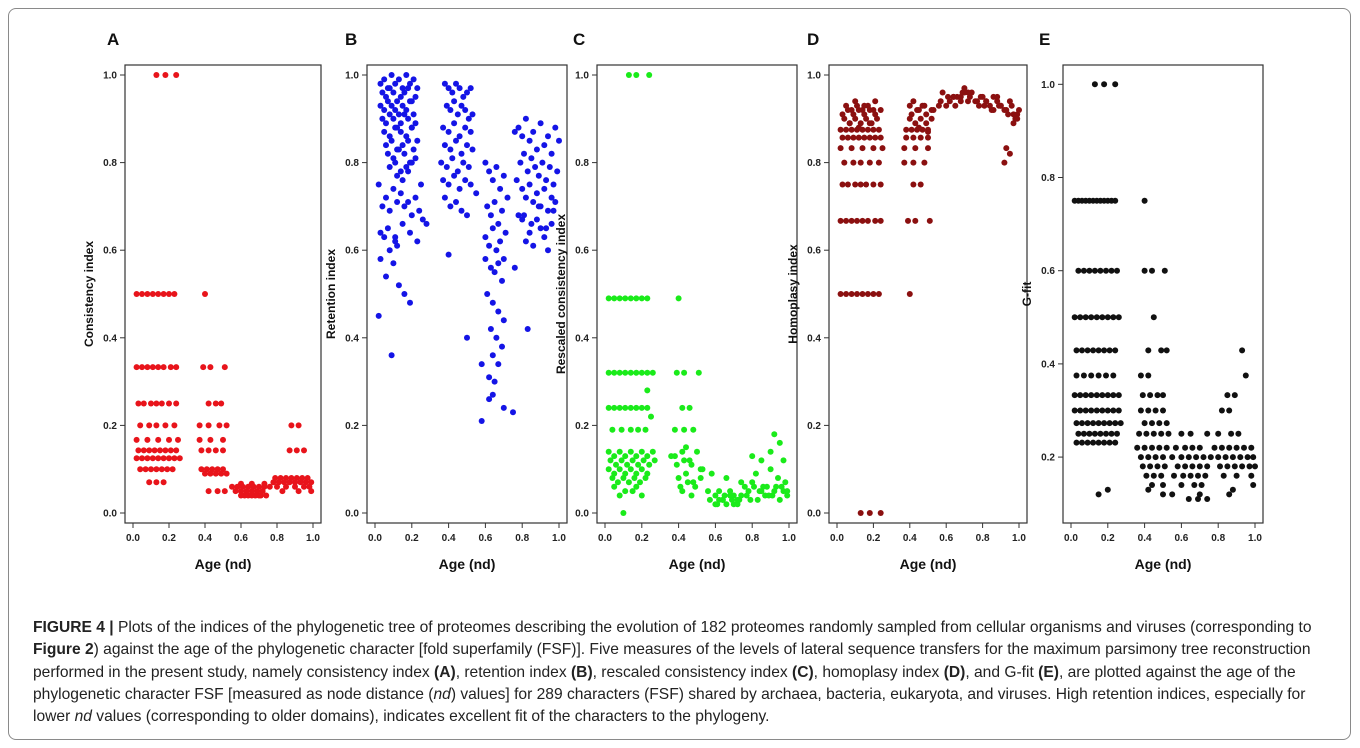  I want to click on x-tick-label: 0.0, so click(133, 538).